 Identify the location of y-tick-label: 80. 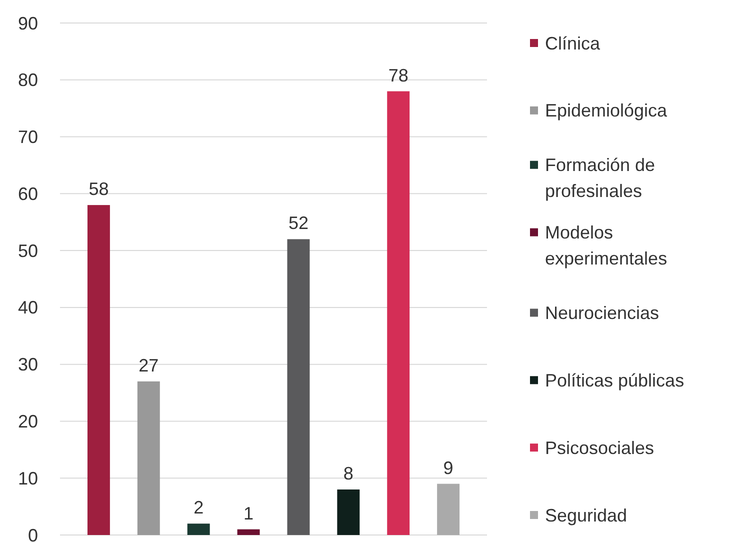
(28, 80).